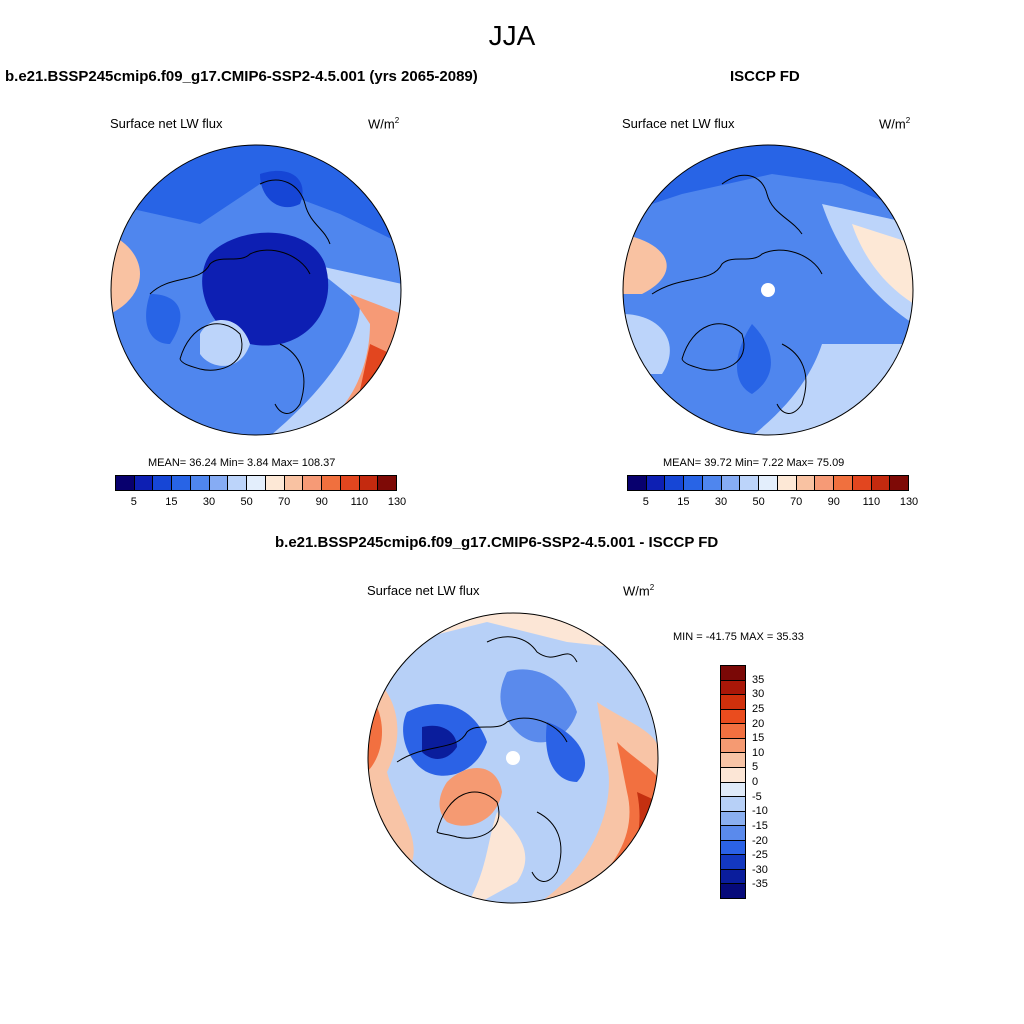 The image size is (1024, 1024). Describe the element at coordinates (359, 502) in the screenshot. I see `panel1-colorbar-tick-label: 110` at that location.